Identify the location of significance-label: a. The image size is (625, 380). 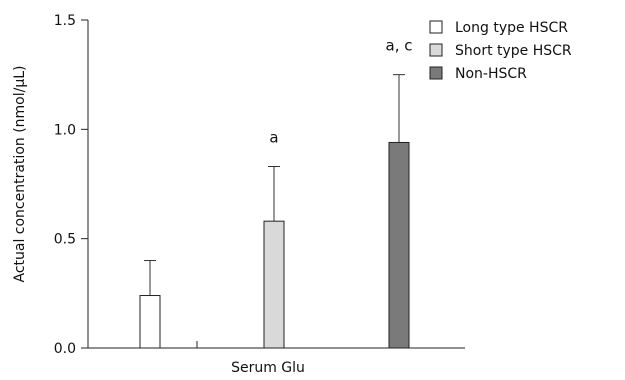
(273, 138).